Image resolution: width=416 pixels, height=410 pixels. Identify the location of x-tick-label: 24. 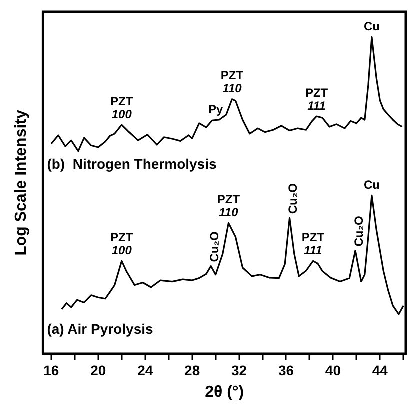
(146, 370).